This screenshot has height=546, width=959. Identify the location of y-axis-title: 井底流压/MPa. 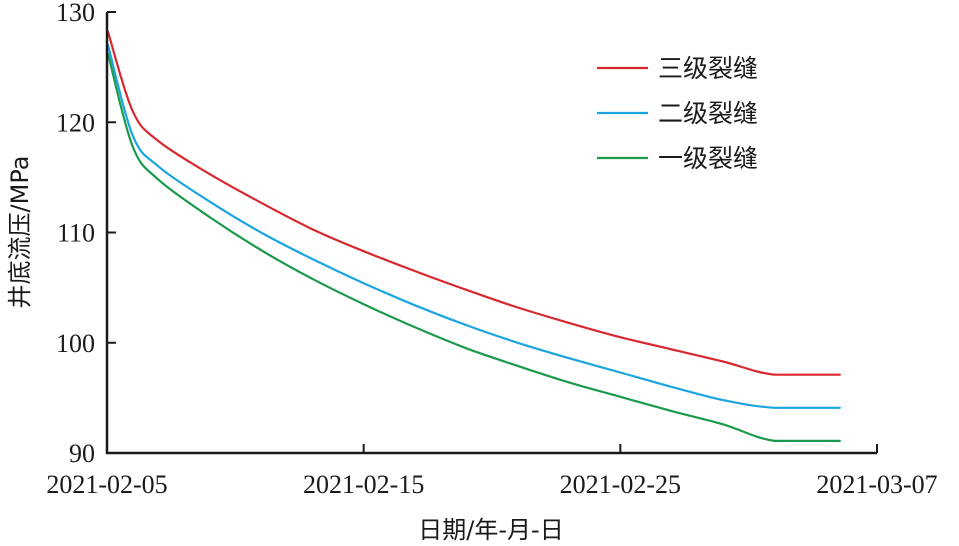
(20, 232).